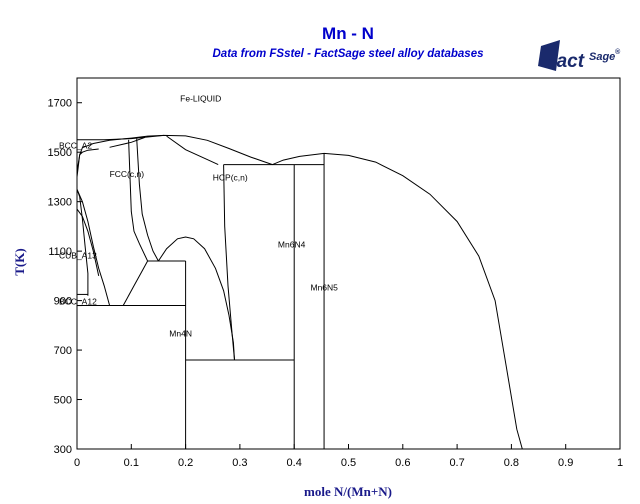  What do you see at coordinates (185, 463) in the screenshot?
I see `x-tick-label: 0.2` at bounding box center [185, 463].